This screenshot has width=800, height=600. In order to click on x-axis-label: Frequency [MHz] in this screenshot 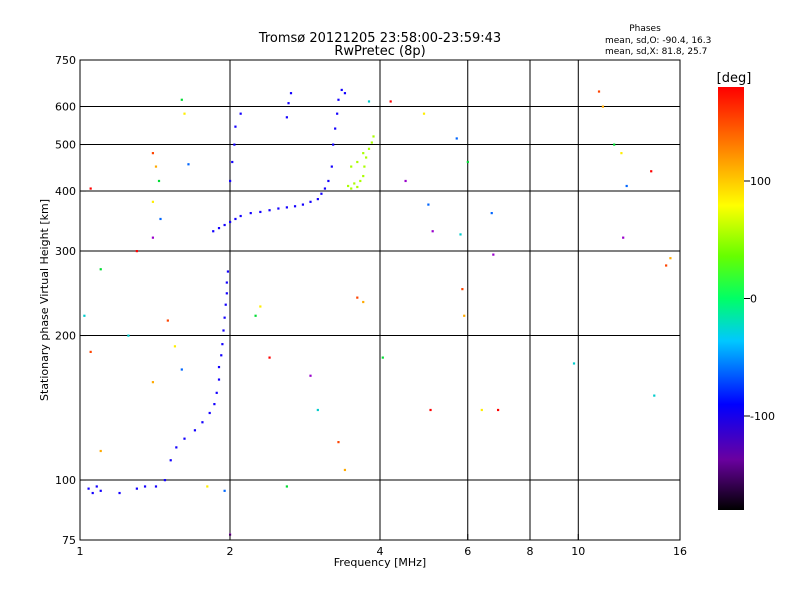, I will do `click(380, 562)`.